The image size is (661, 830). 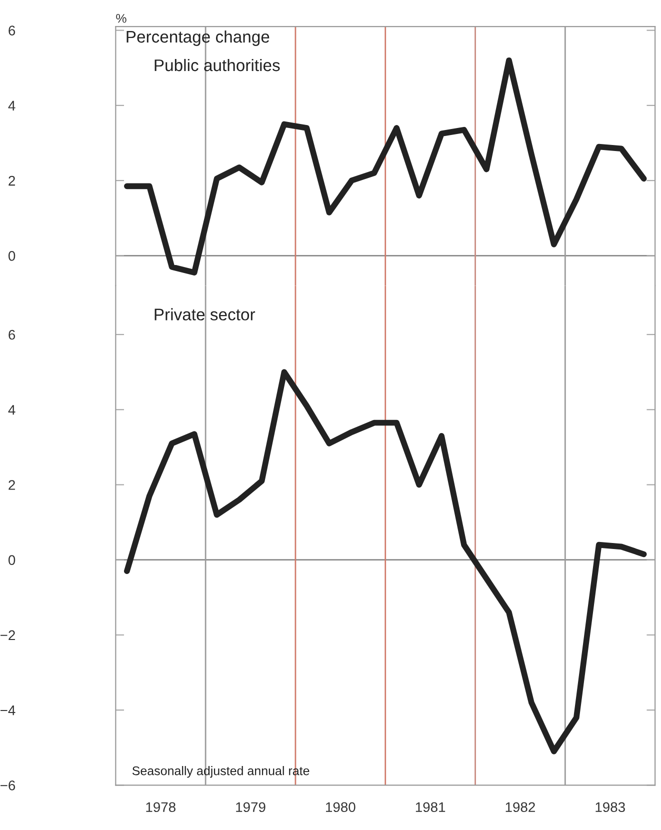 I want to click on y-axis-title: %, so click(x=121, y=18).